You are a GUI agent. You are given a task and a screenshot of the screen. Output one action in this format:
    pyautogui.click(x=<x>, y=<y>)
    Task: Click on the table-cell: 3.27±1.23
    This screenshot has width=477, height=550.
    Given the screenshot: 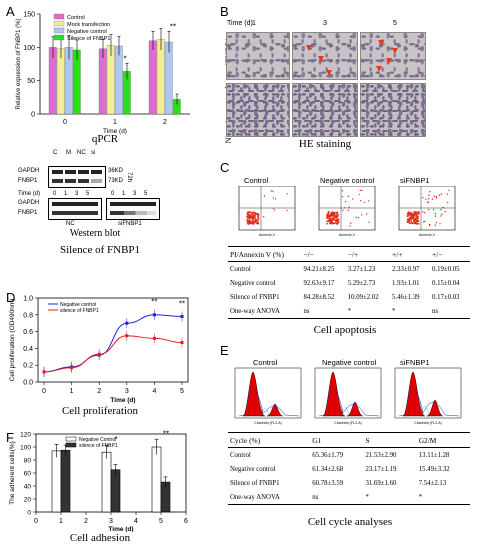 What is the action you would take?
    pyautogui.click(x=361, y=269)
    